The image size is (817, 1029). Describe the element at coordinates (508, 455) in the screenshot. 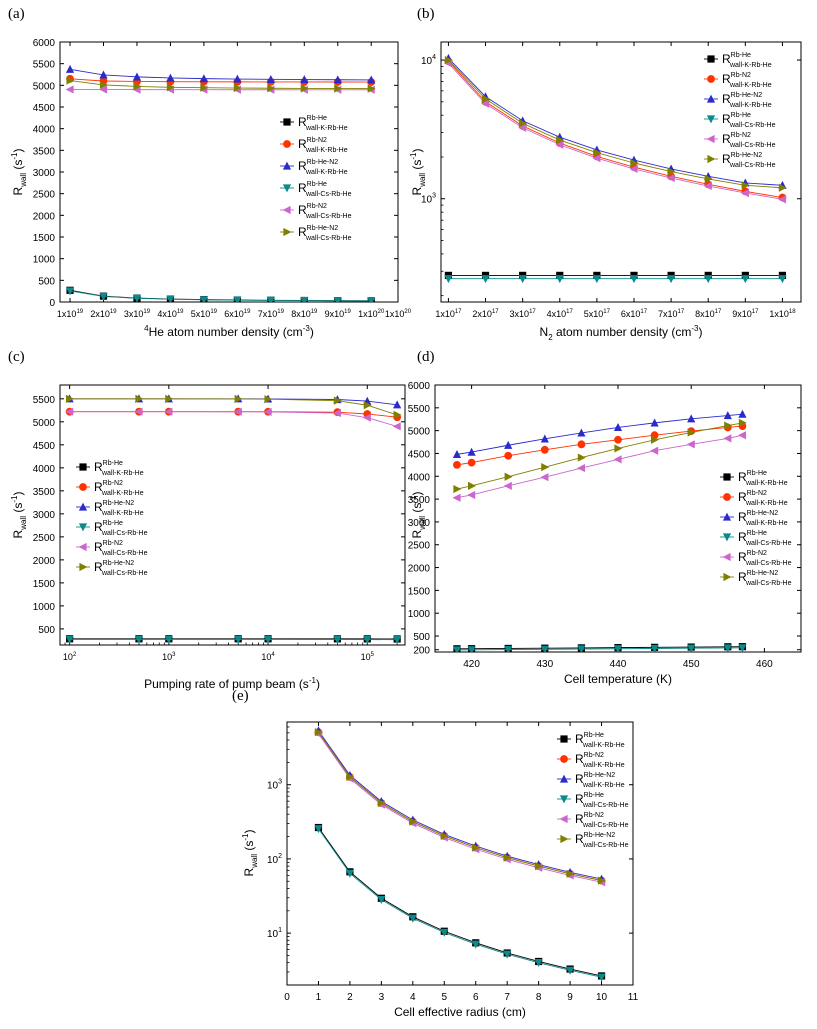

I see `data-point-rb-n2_k` at that location.